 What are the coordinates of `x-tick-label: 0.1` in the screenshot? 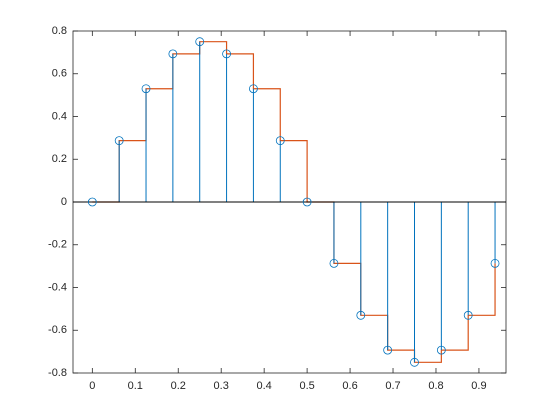 It's located at (135, 386).